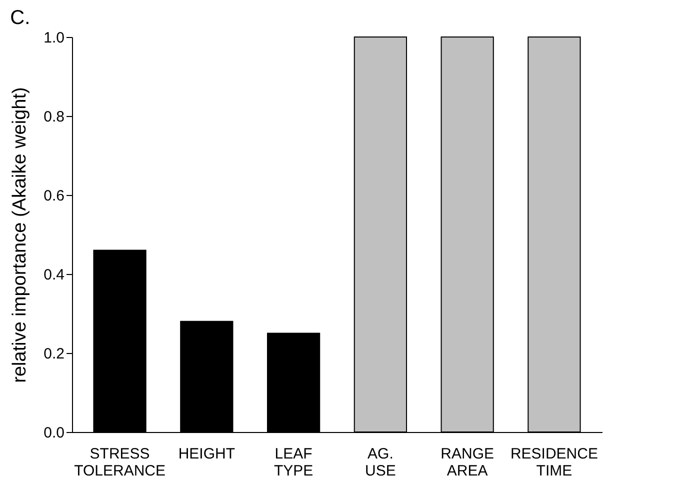  Describe the element at coordinates (54, 354) in the screenshot. I see `y-tick-label: 0.2` at that location.